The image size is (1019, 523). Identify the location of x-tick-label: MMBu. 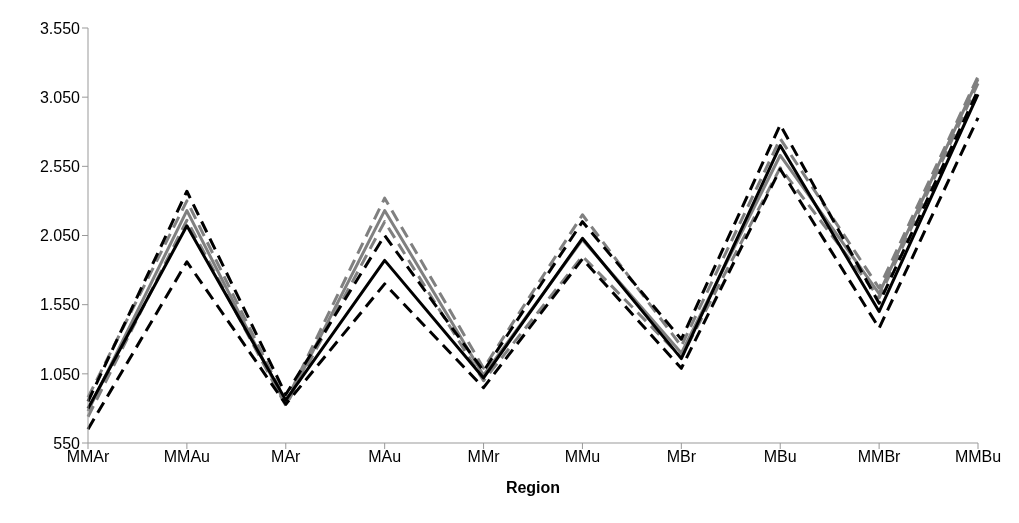
(978, 457).